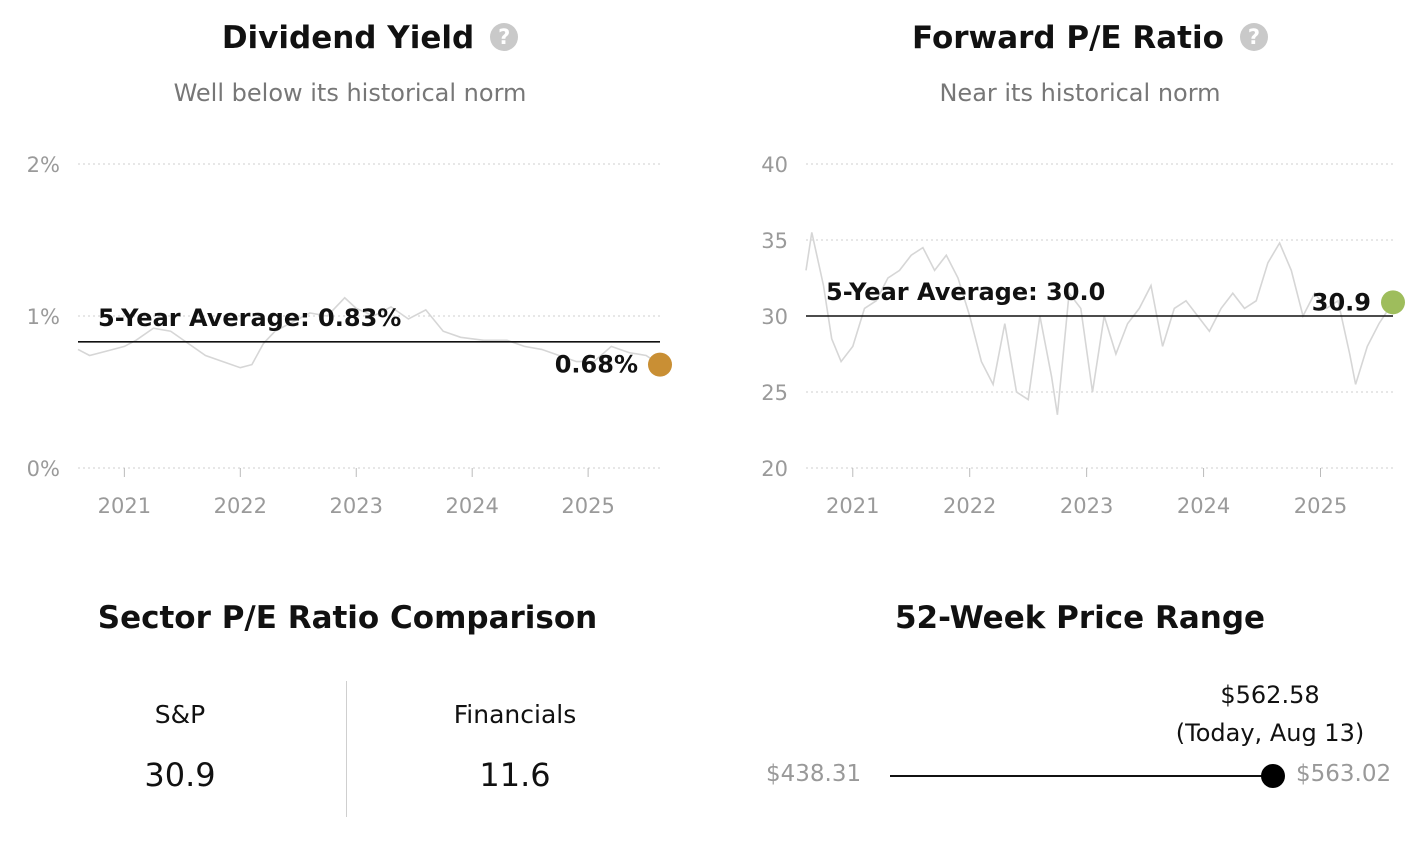 The image size is (1418, 846). Describe the element at coordinates (774, 165) in the screenshot. I see `y-tick-label: 40` at that location.